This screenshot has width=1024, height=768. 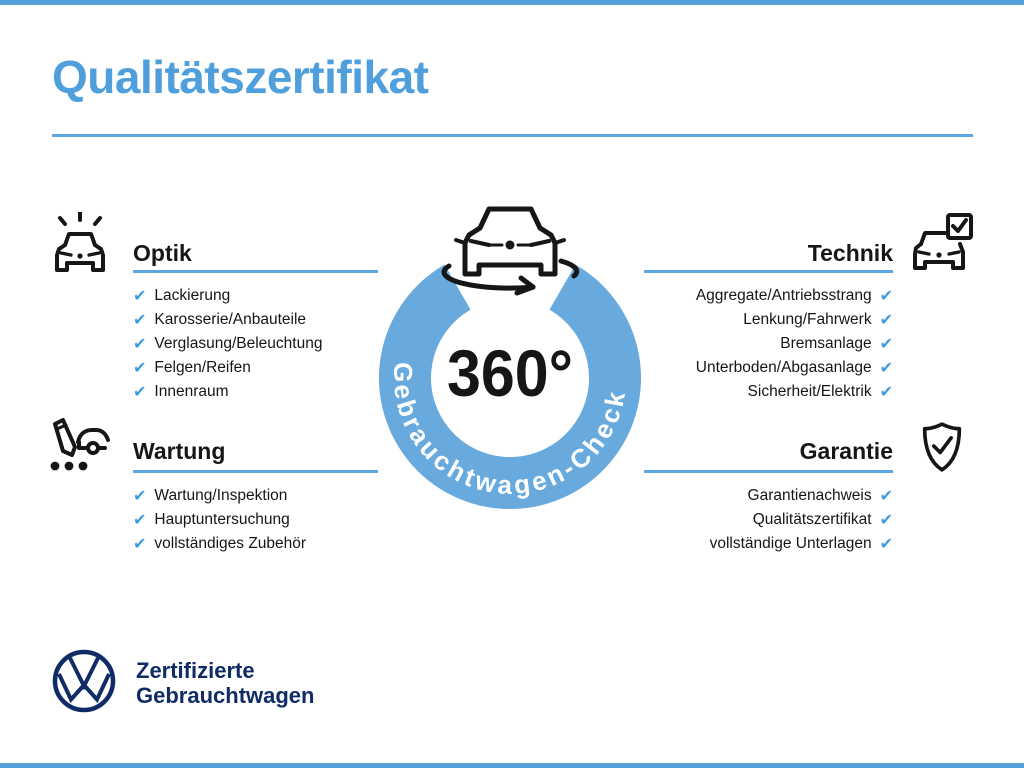 I want to click on section-heading-optik: Optik, so click(x=162, y=253).